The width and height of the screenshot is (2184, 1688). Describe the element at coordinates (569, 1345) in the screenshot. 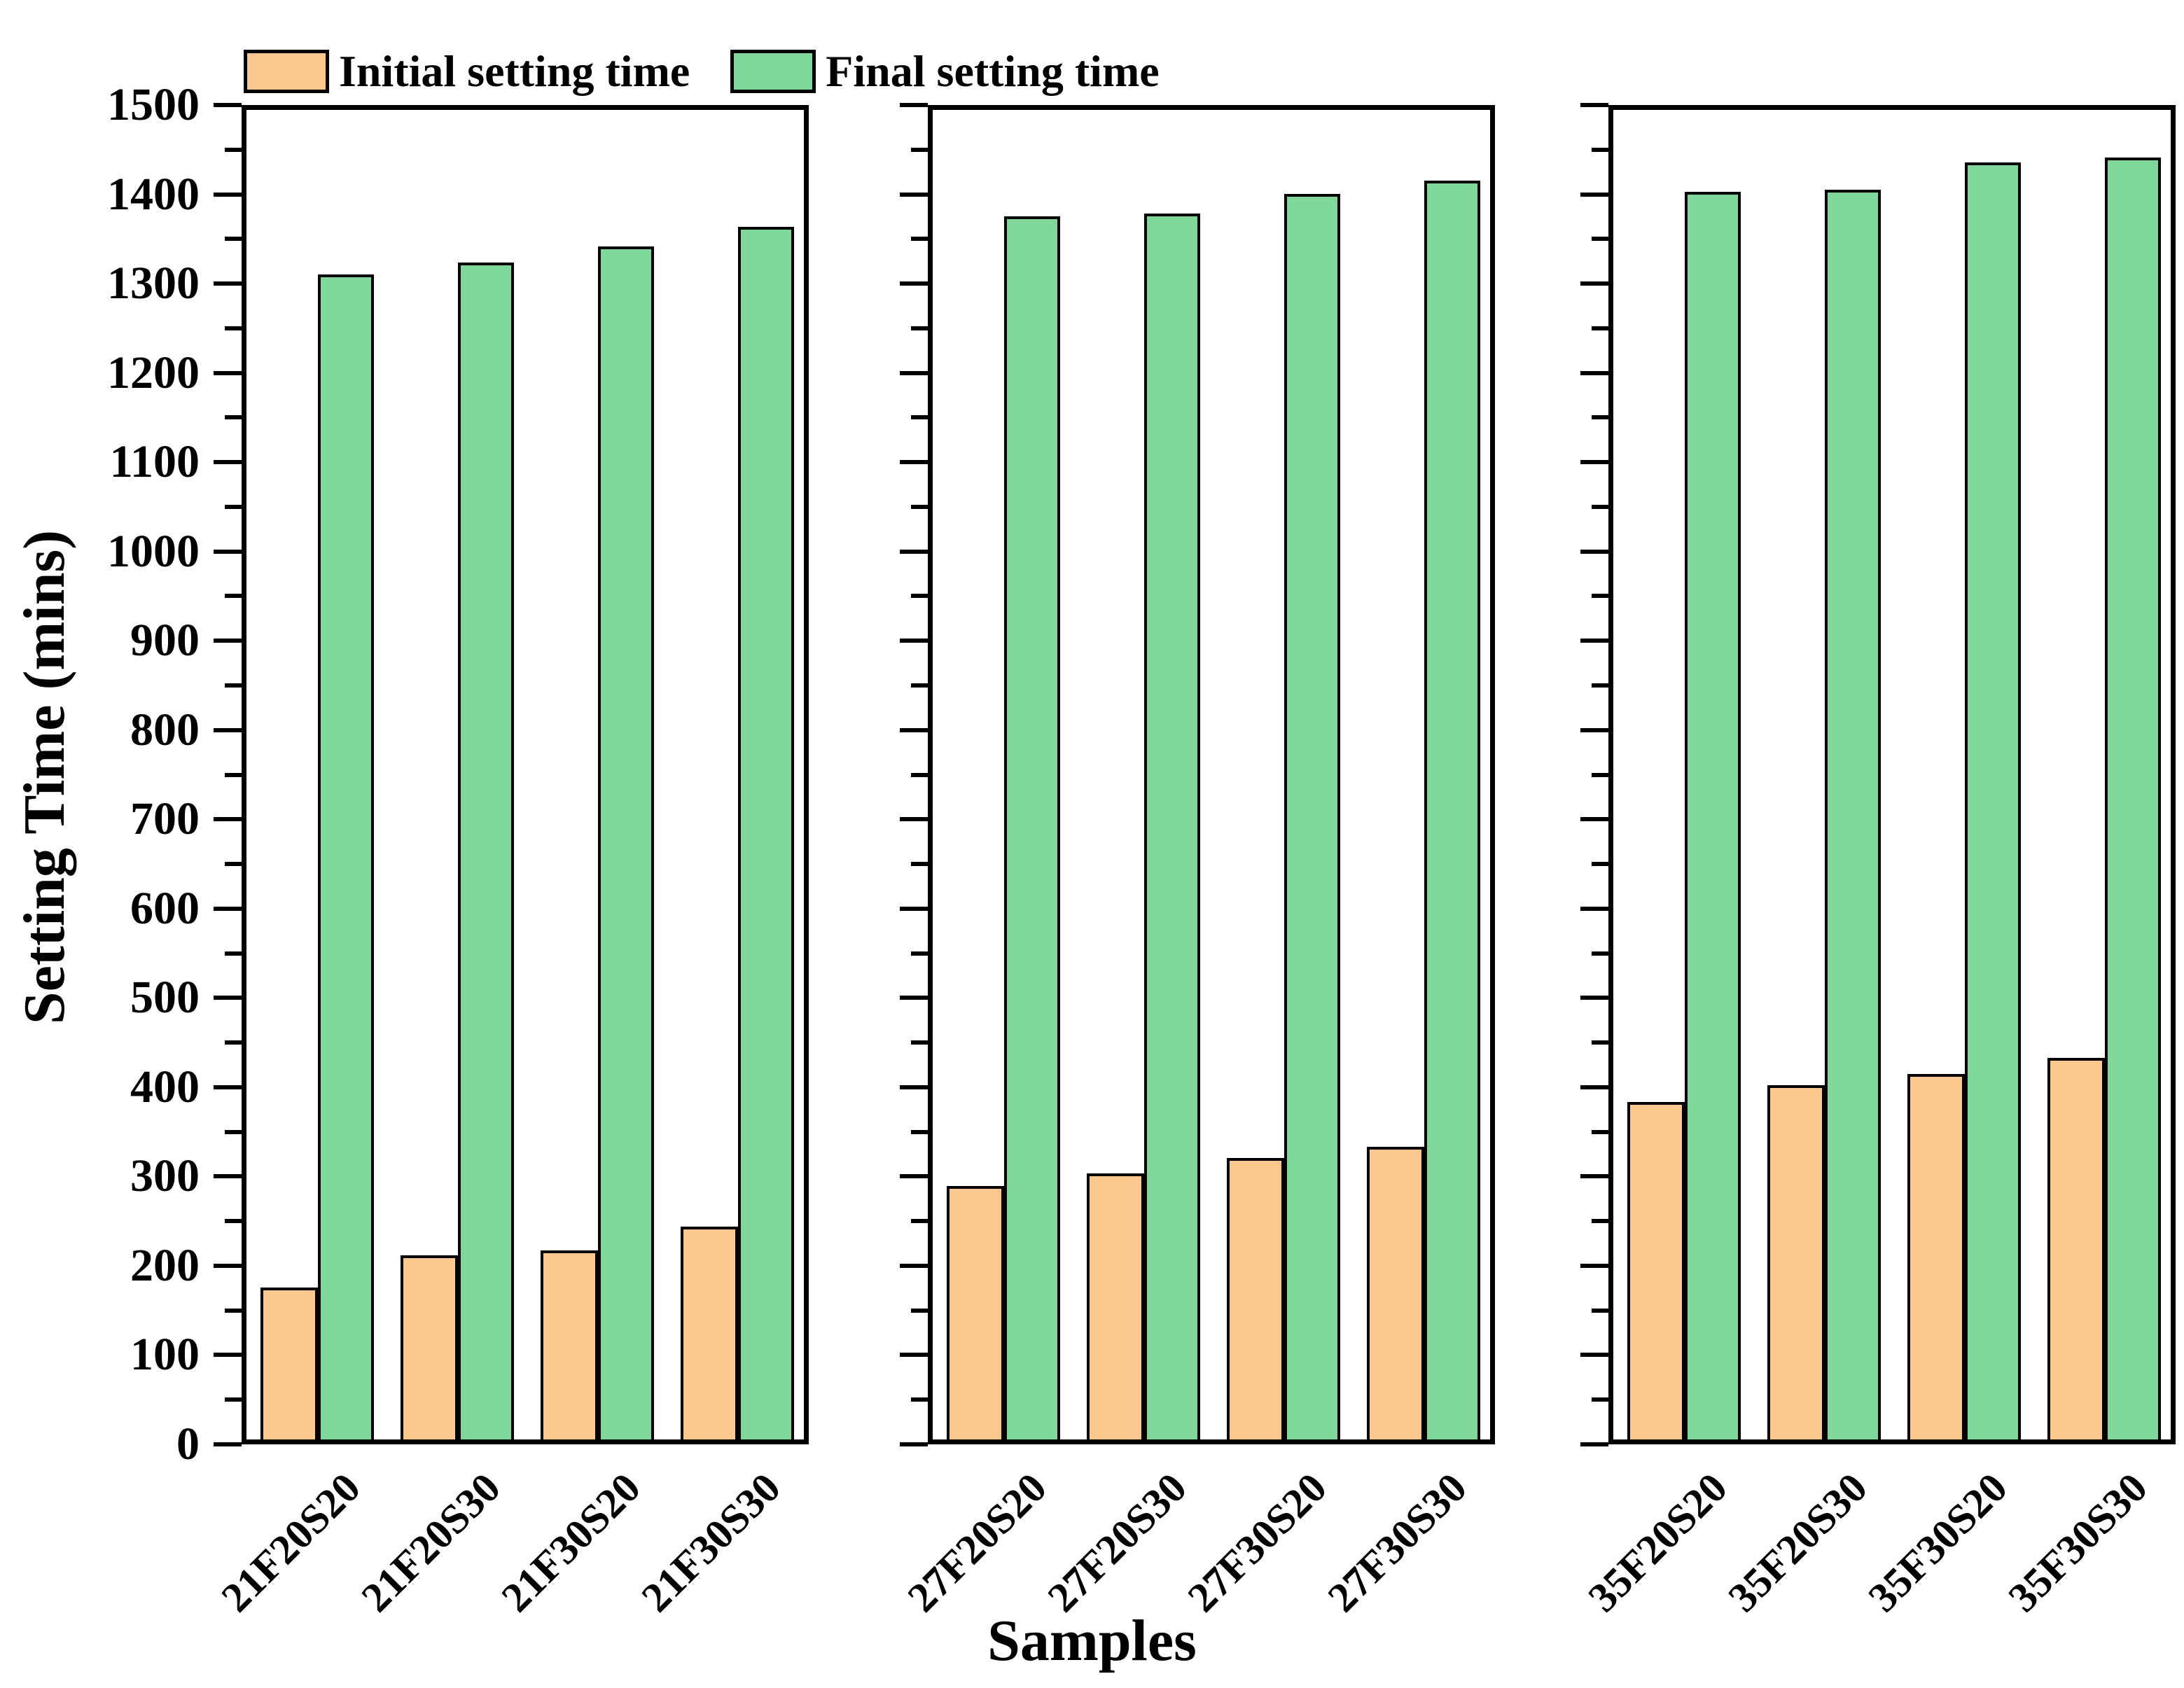

I see `initial-setting-time-bar-21F30S20` at that location.